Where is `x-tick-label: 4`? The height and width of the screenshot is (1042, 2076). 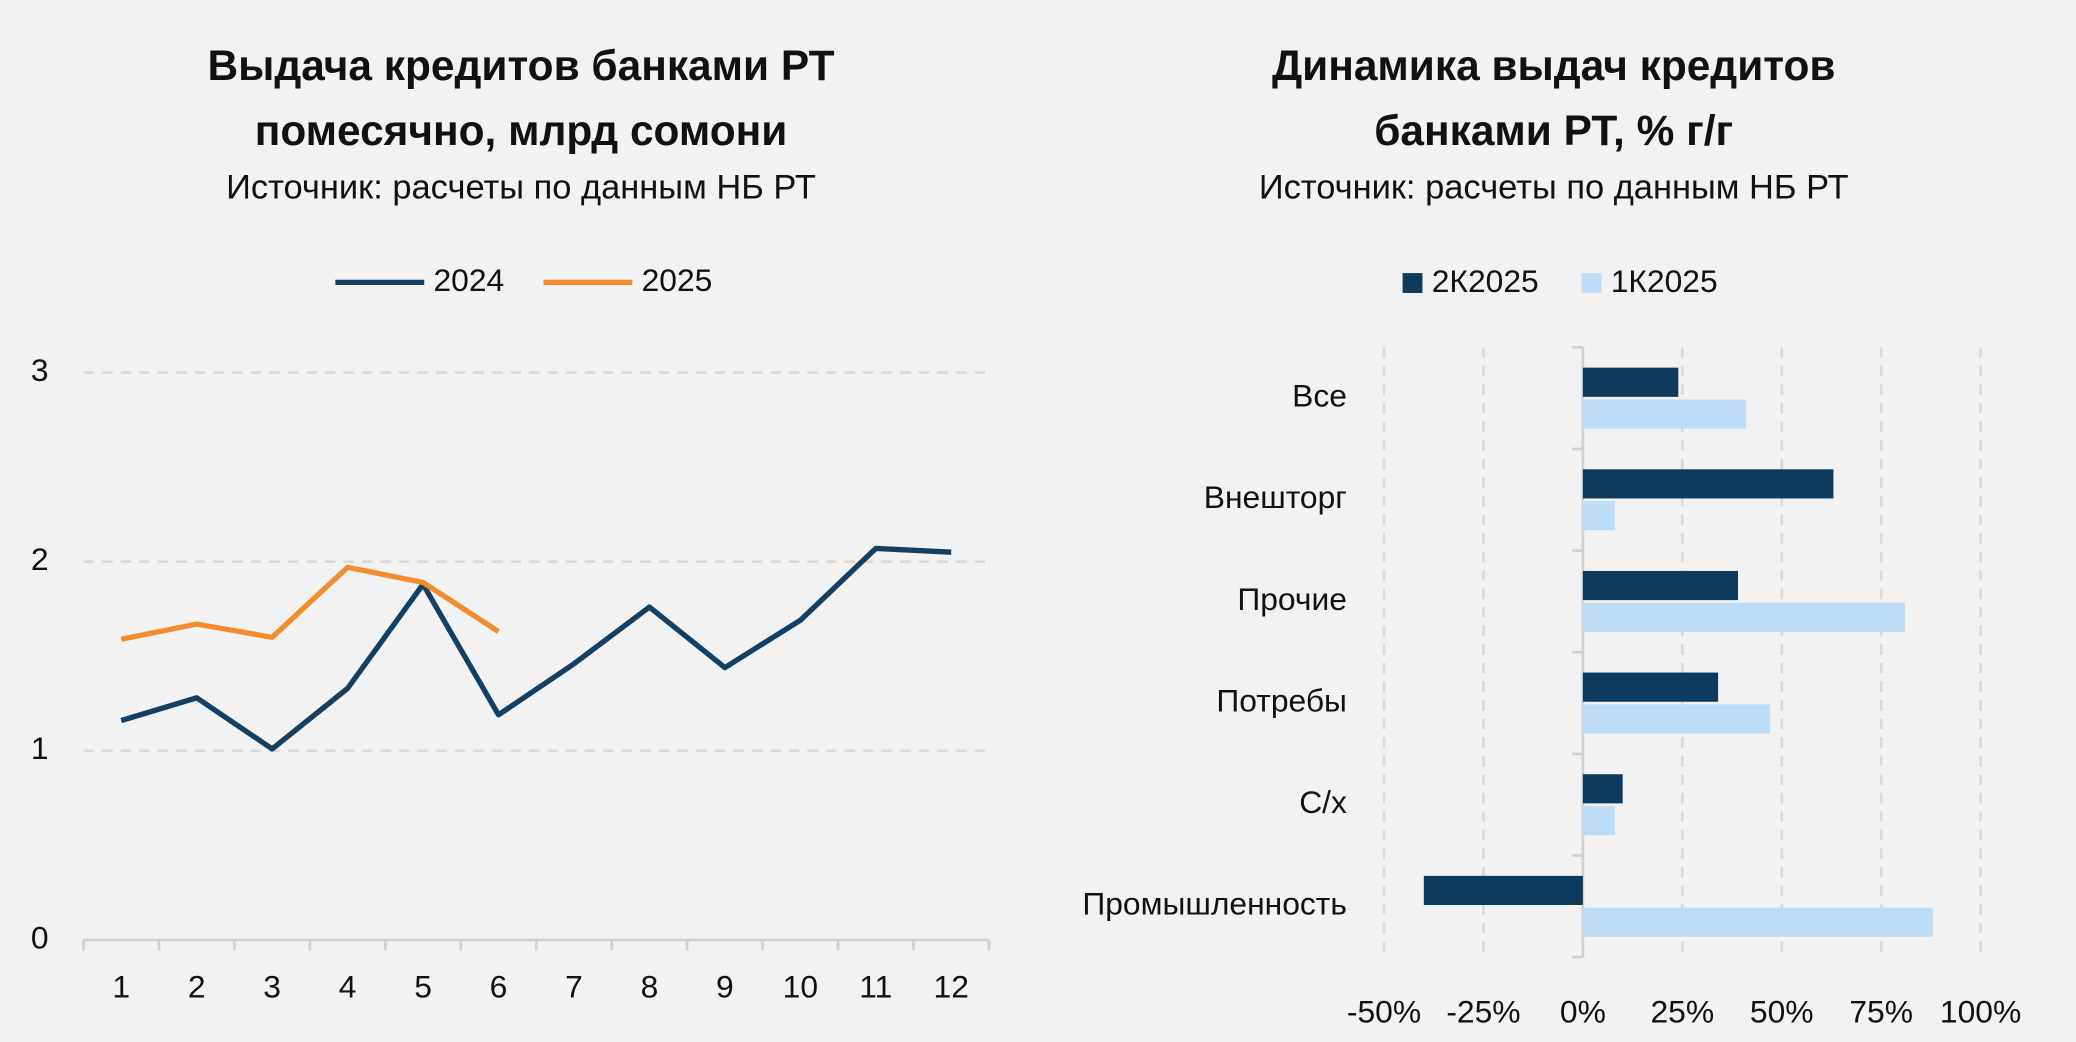
x-tick-label: 4 is located at coordinates (348, 986).